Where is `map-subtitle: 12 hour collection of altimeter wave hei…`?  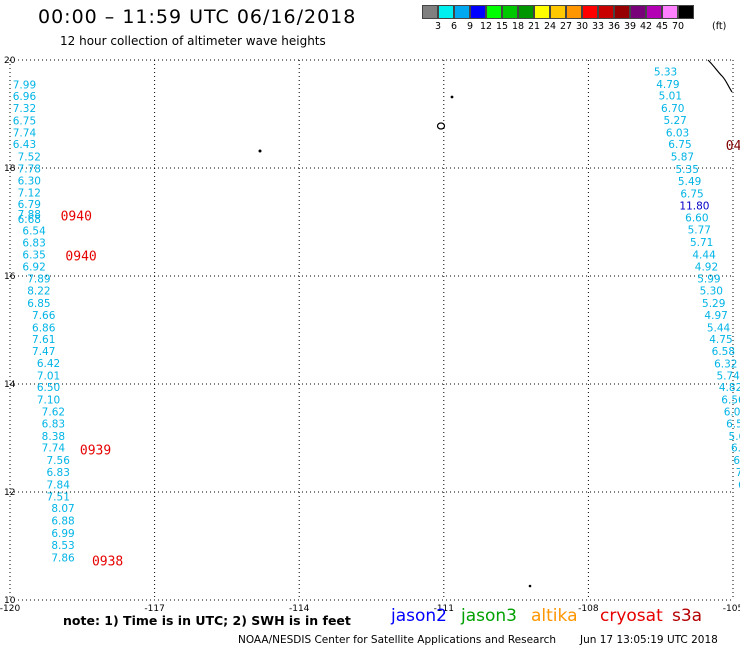 map-subtitle: 12 hour collection of altimeter wave hei… is located at coordinates (193, 41).